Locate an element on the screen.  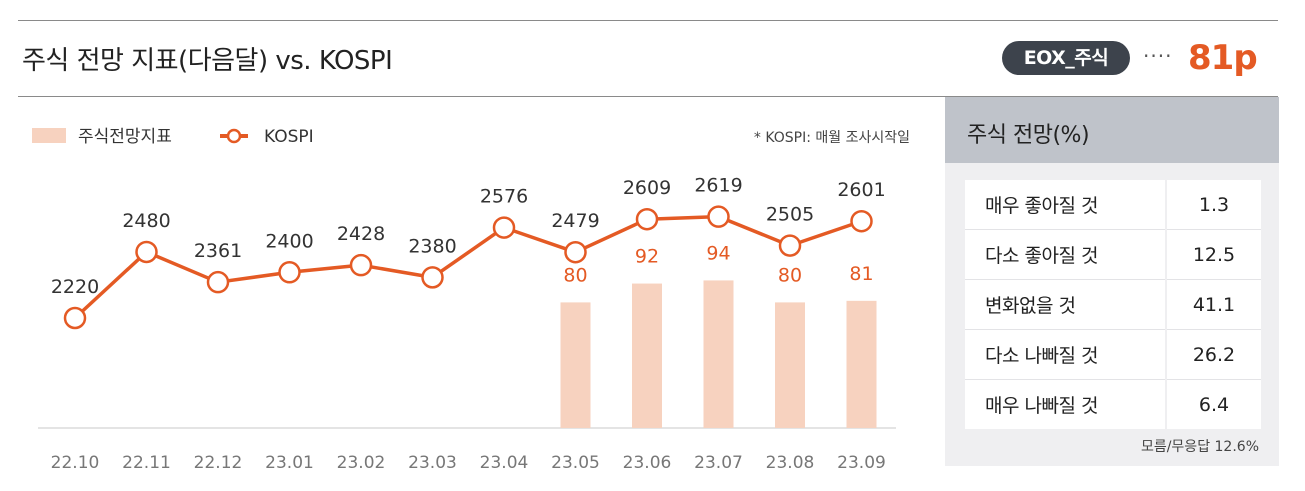
x-tick-label: 23.02 is located at coordinates (361, 463).